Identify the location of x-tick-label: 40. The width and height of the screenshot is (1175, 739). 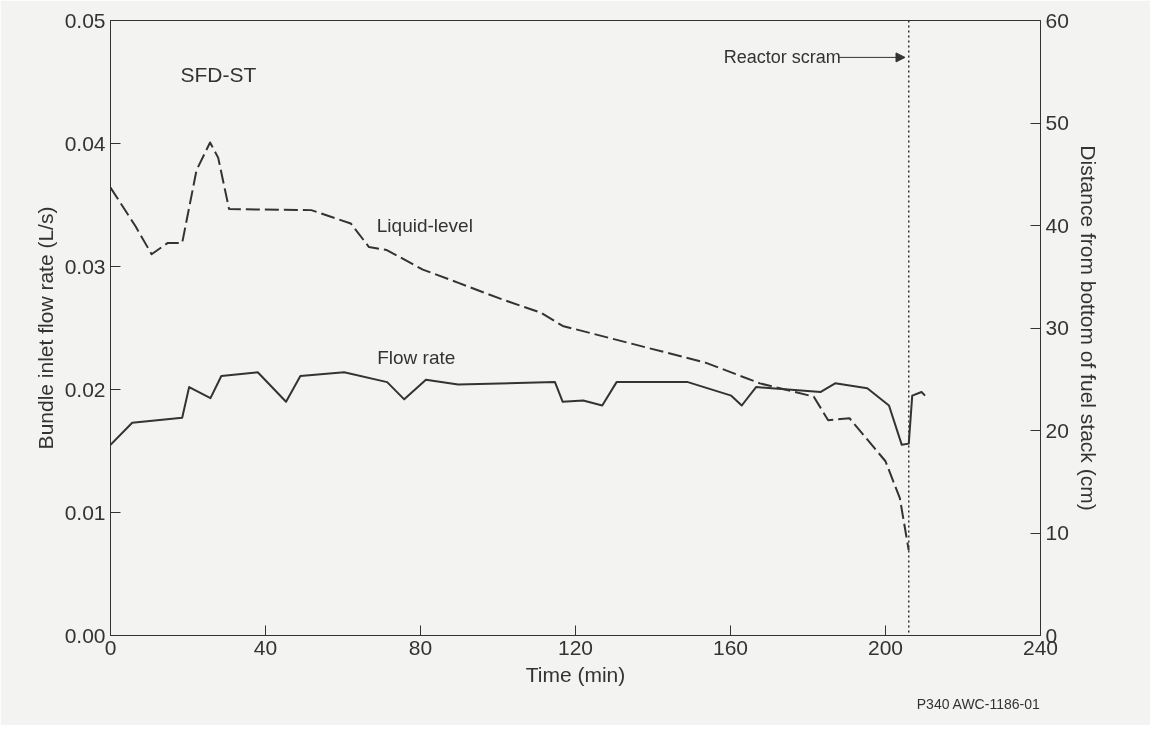
(265, 647).